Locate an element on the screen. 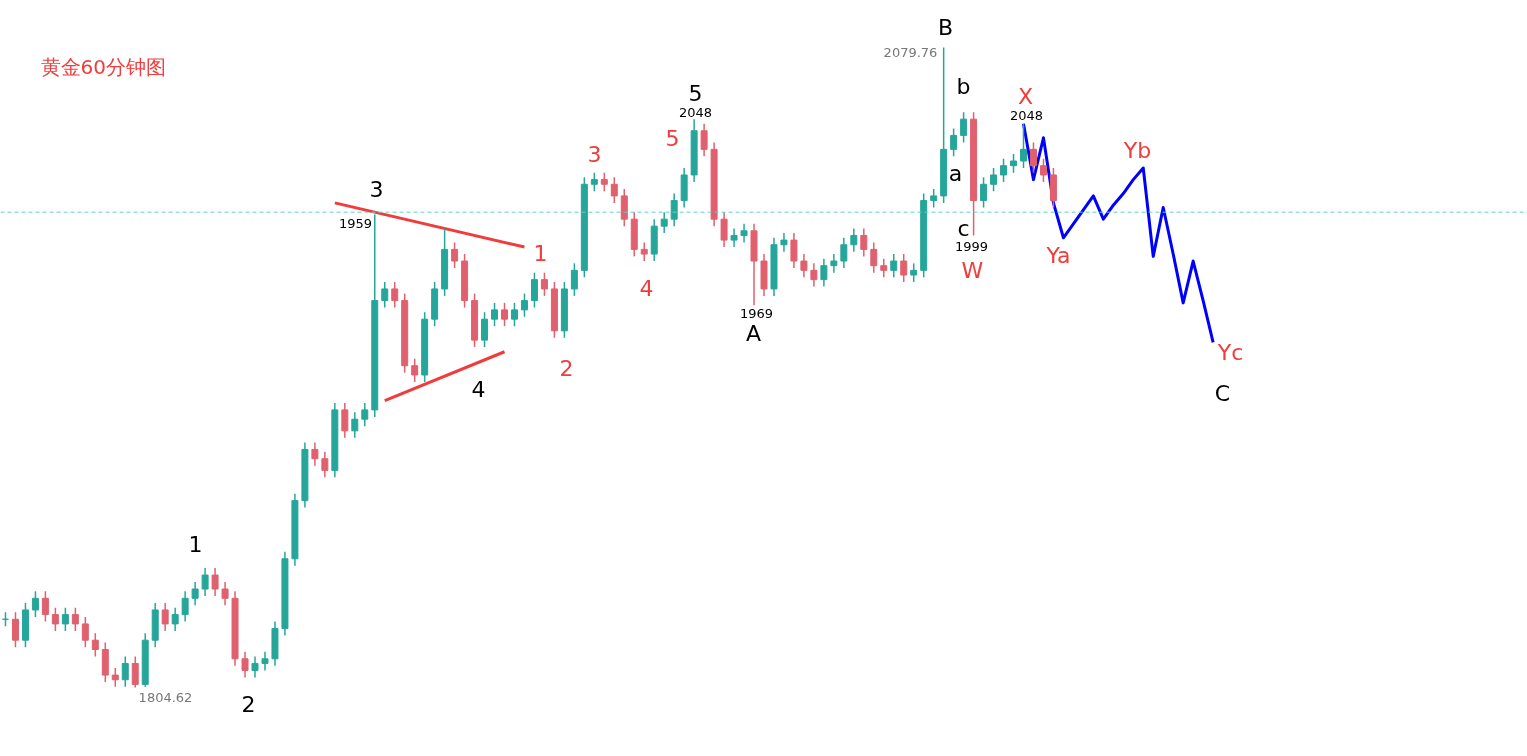 This screenshot has height=756, width=1527. annotation: W is located at coordinates (972, 270).